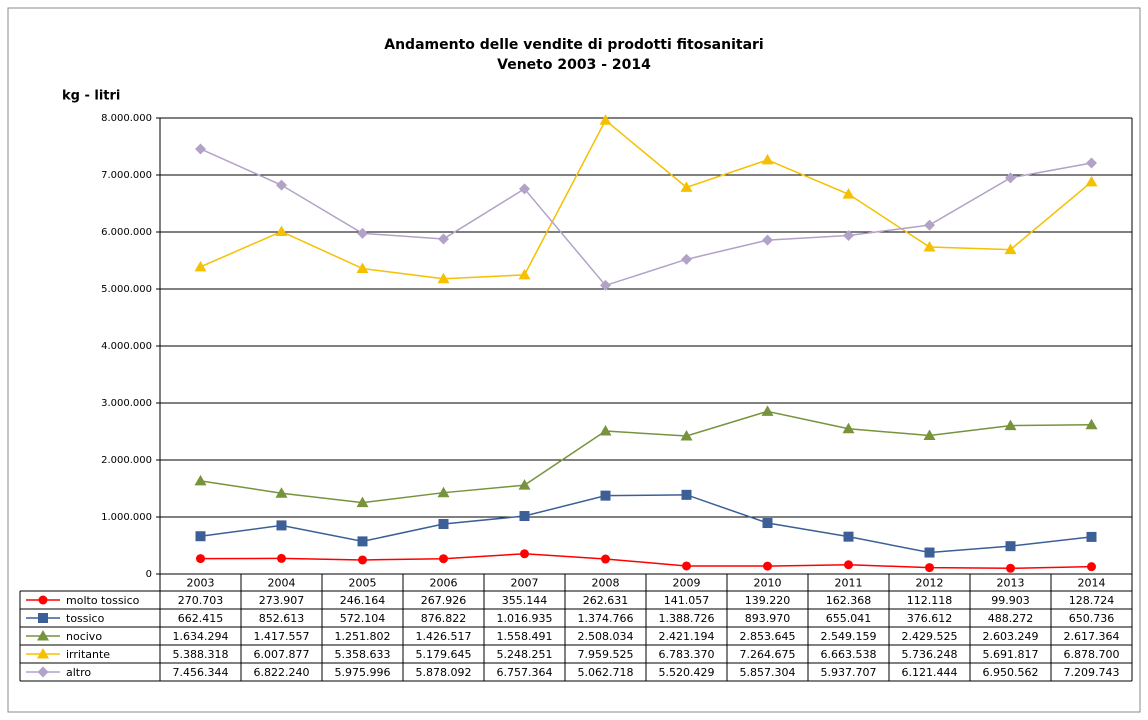 The width and height of the screenshot is (1148, 720). What do you see at coordinates (201, 600) in the screenshot?
I see `table-cell: 270.703` at bounding box center [201, 600].